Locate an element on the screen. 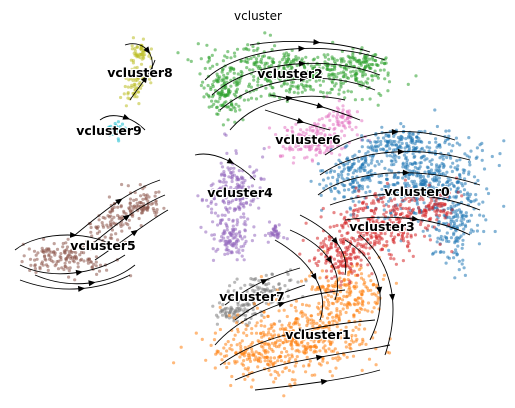 The image size is (515, 408). cluster-label-vcluster0: vcluster0 is located at coordinates (417, 191).